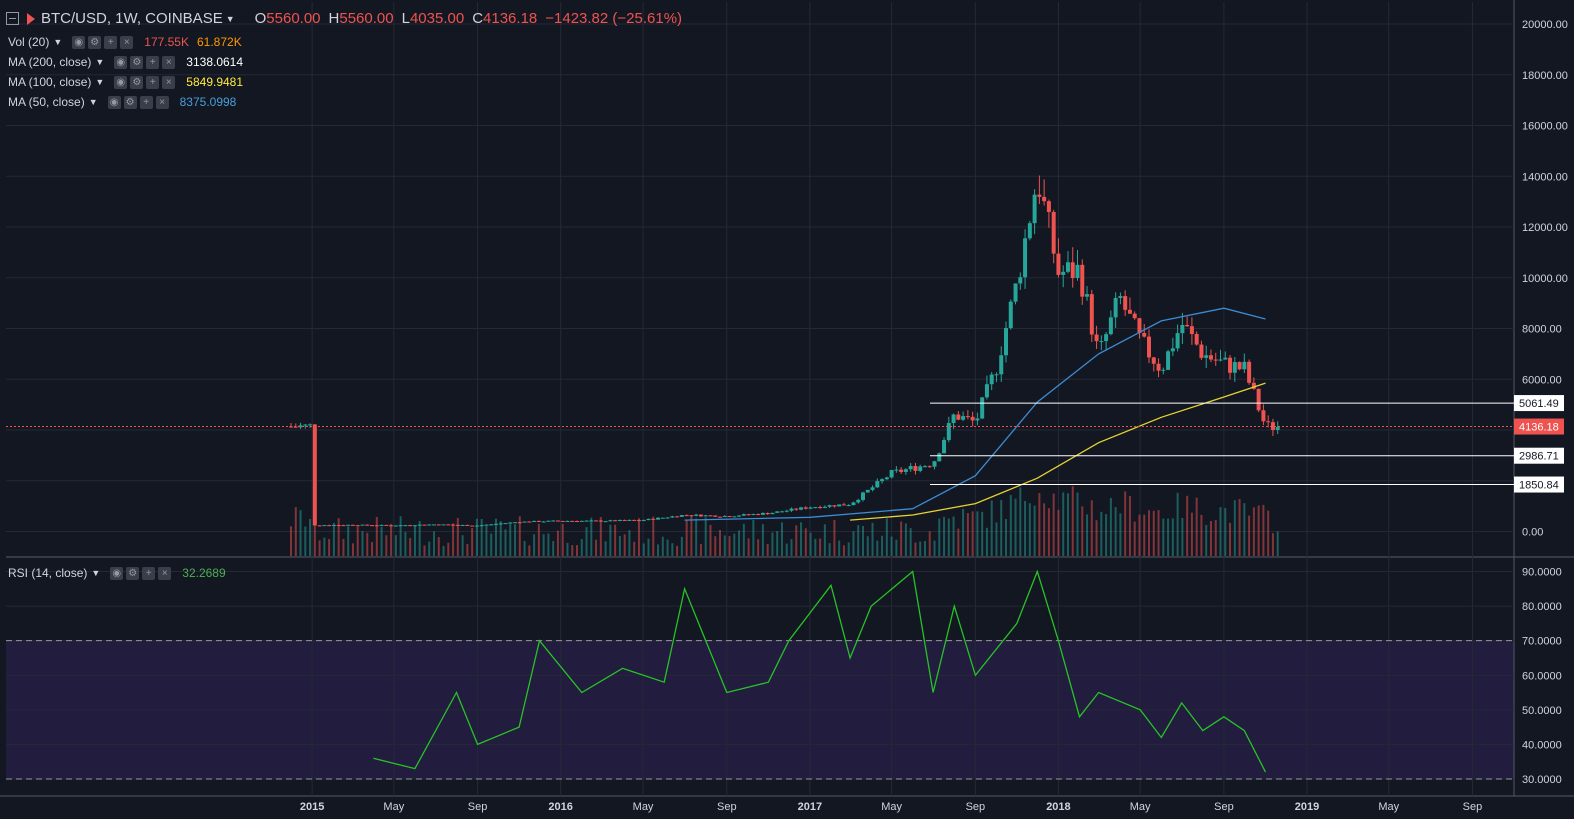 The image size is (1574, 819). What do you see at coordinates (215, 62) in the screenshot?
I see `legend-ma200-value: 3138.0614` at bounding box center [215, 62].